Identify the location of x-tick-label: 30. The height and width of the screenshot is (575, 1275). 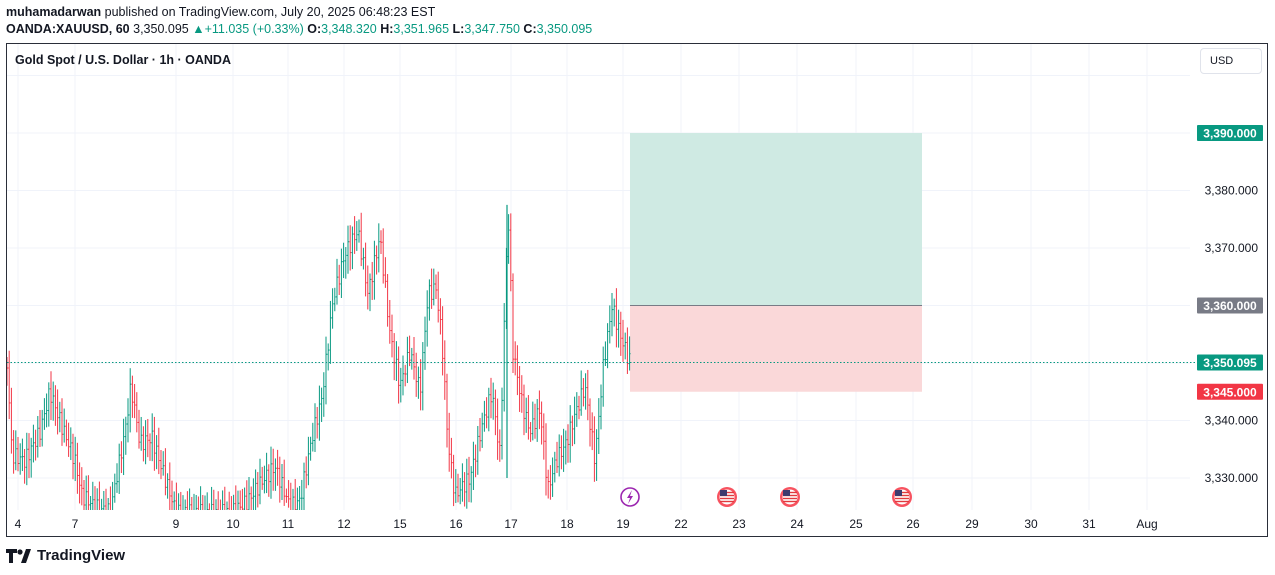
(1031, 524).